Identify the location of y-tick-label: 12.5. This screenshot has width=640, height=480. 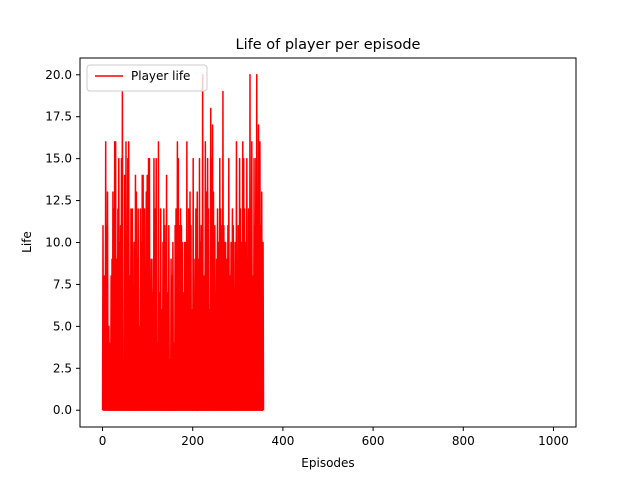
(58, 201).